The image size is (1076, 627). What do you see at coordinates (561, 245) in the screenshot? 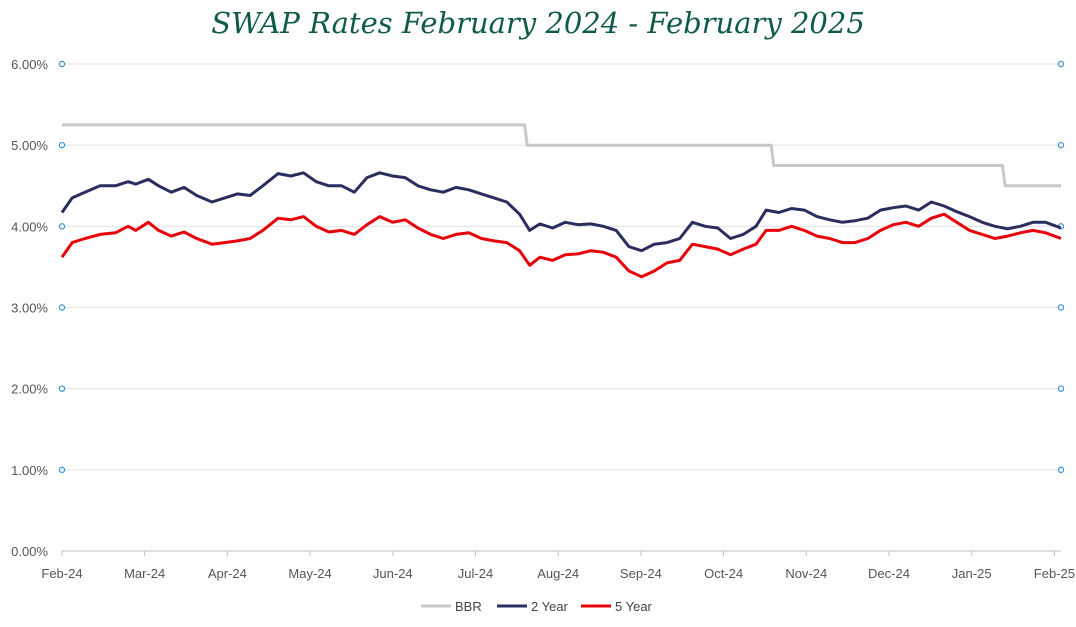
I see `series-line-5-year` at bounding box center [561, 245].